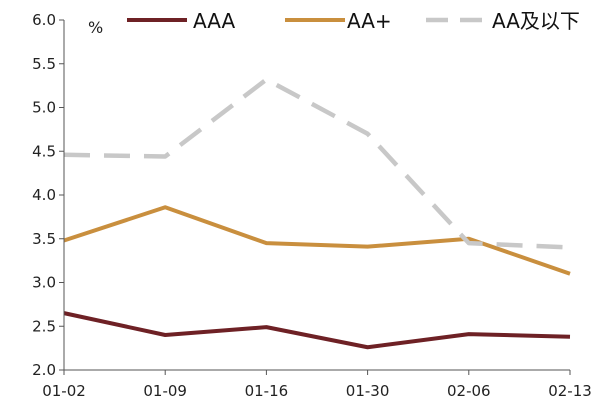  Describe the element at coordinates (95, 27) in the screenshot. I see `unit-label: %` at that location.